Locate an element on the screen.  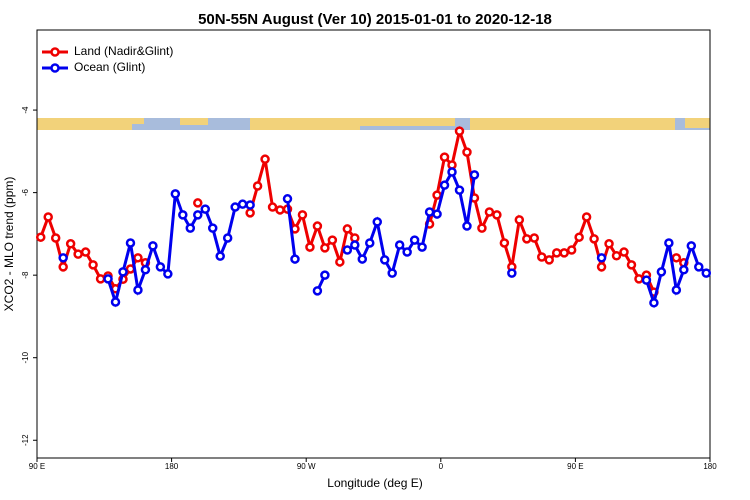
legend-label: Ocean (Glint) is located at coordinates (109, 67).